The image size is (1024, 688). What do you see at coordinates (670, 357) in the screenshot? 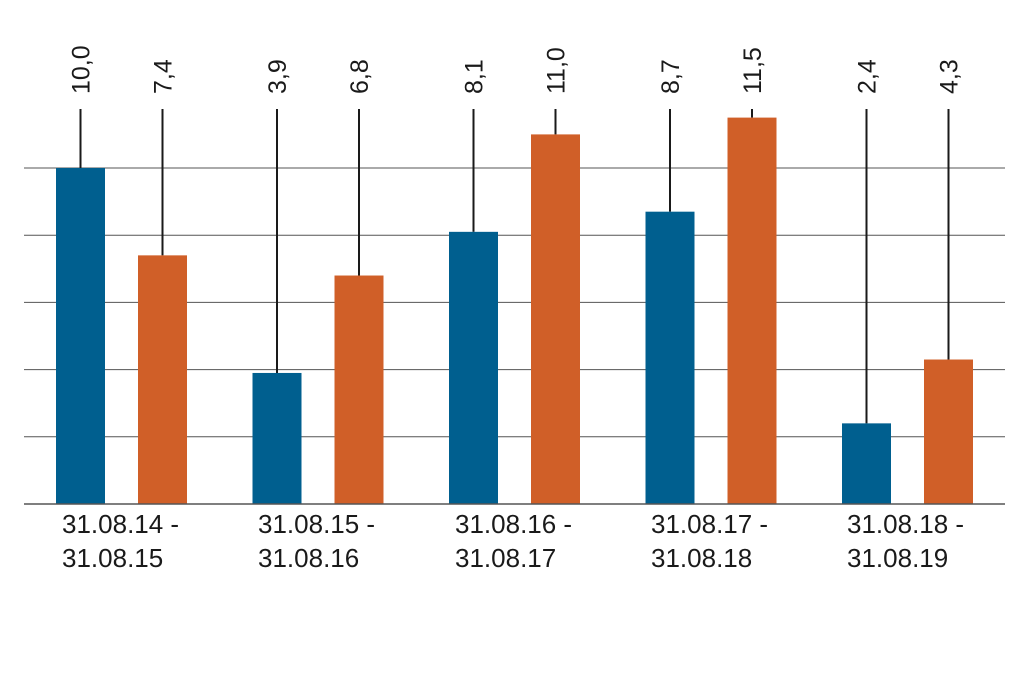
I see `bar-s1-c4` at bounding box center [670, 357].